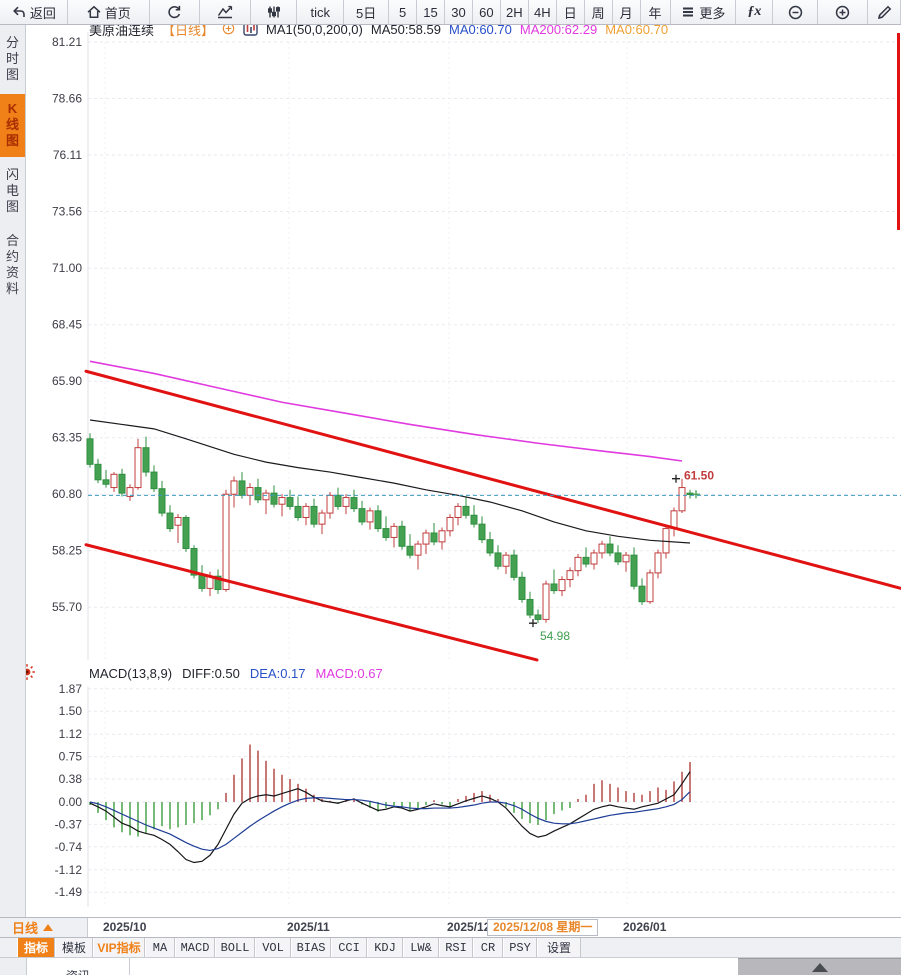 This screenshot has width=901, height=975. I want to click on sidebar-item-label: 合约资料, so click(12, 264).